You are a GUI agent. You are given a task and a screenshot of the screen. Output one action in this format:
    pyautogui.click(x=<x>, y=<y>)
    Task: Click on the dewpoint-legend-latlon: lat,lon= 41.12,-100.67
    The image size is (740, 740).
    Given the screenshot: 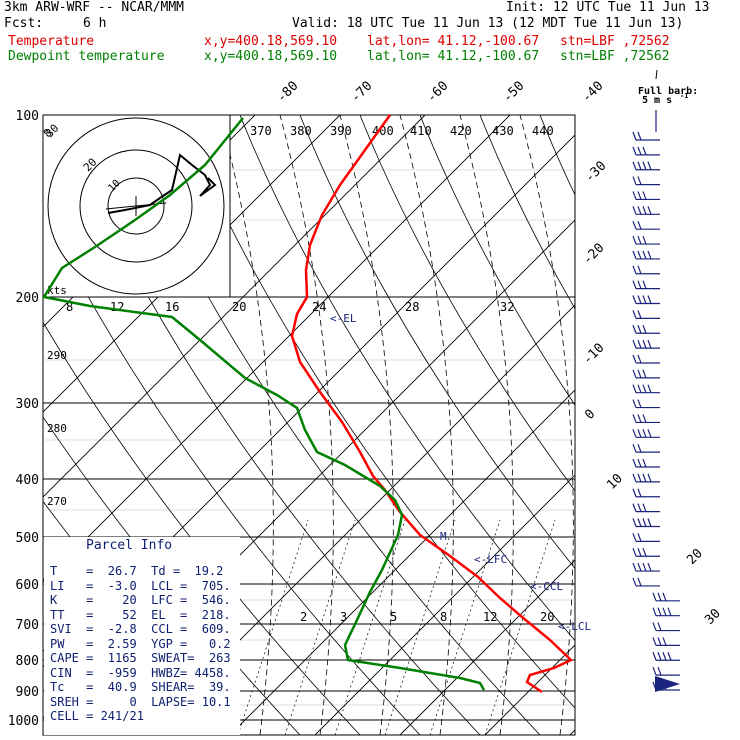 What is the action you would take?
    pyautogui.click(x=453, y=56)
    